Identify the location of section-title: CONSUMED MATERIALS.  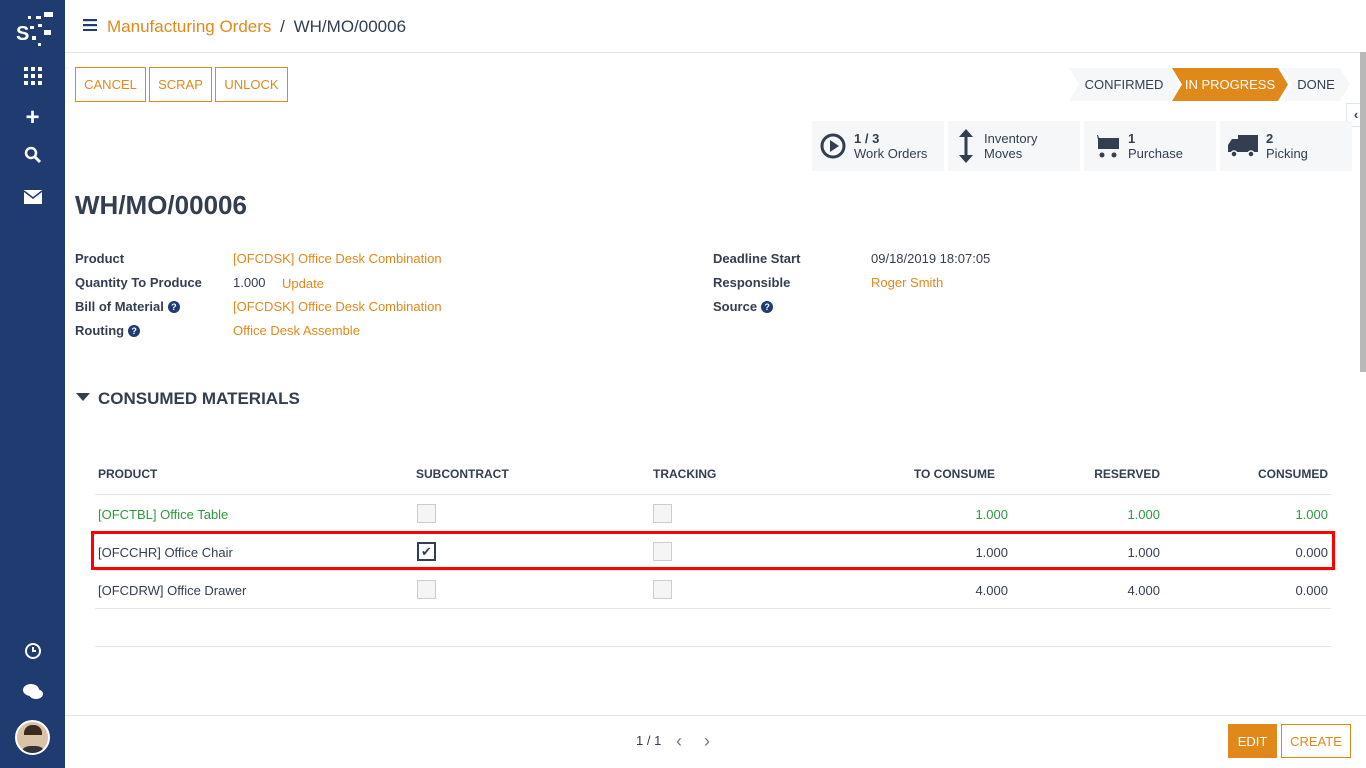
(199, 398).